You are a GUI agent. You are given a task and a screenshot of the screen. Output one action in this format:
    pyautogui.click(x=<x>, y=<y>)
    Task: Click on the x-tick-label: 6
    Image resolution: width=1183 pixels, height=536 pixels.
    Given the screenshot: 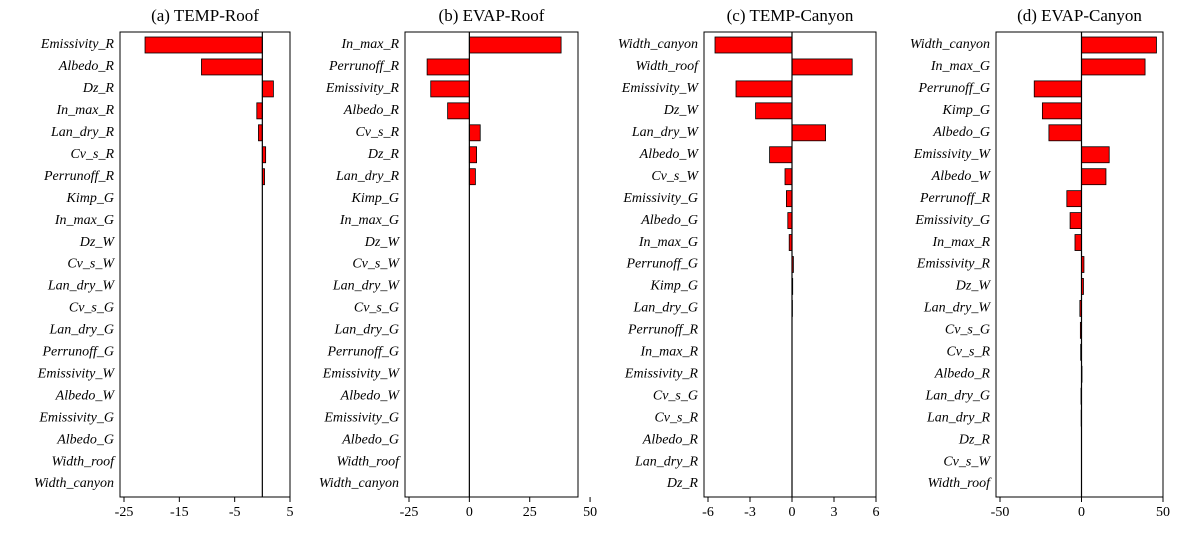 What is the action you would take?
    pyautogui.click(x=876, y=512)
    